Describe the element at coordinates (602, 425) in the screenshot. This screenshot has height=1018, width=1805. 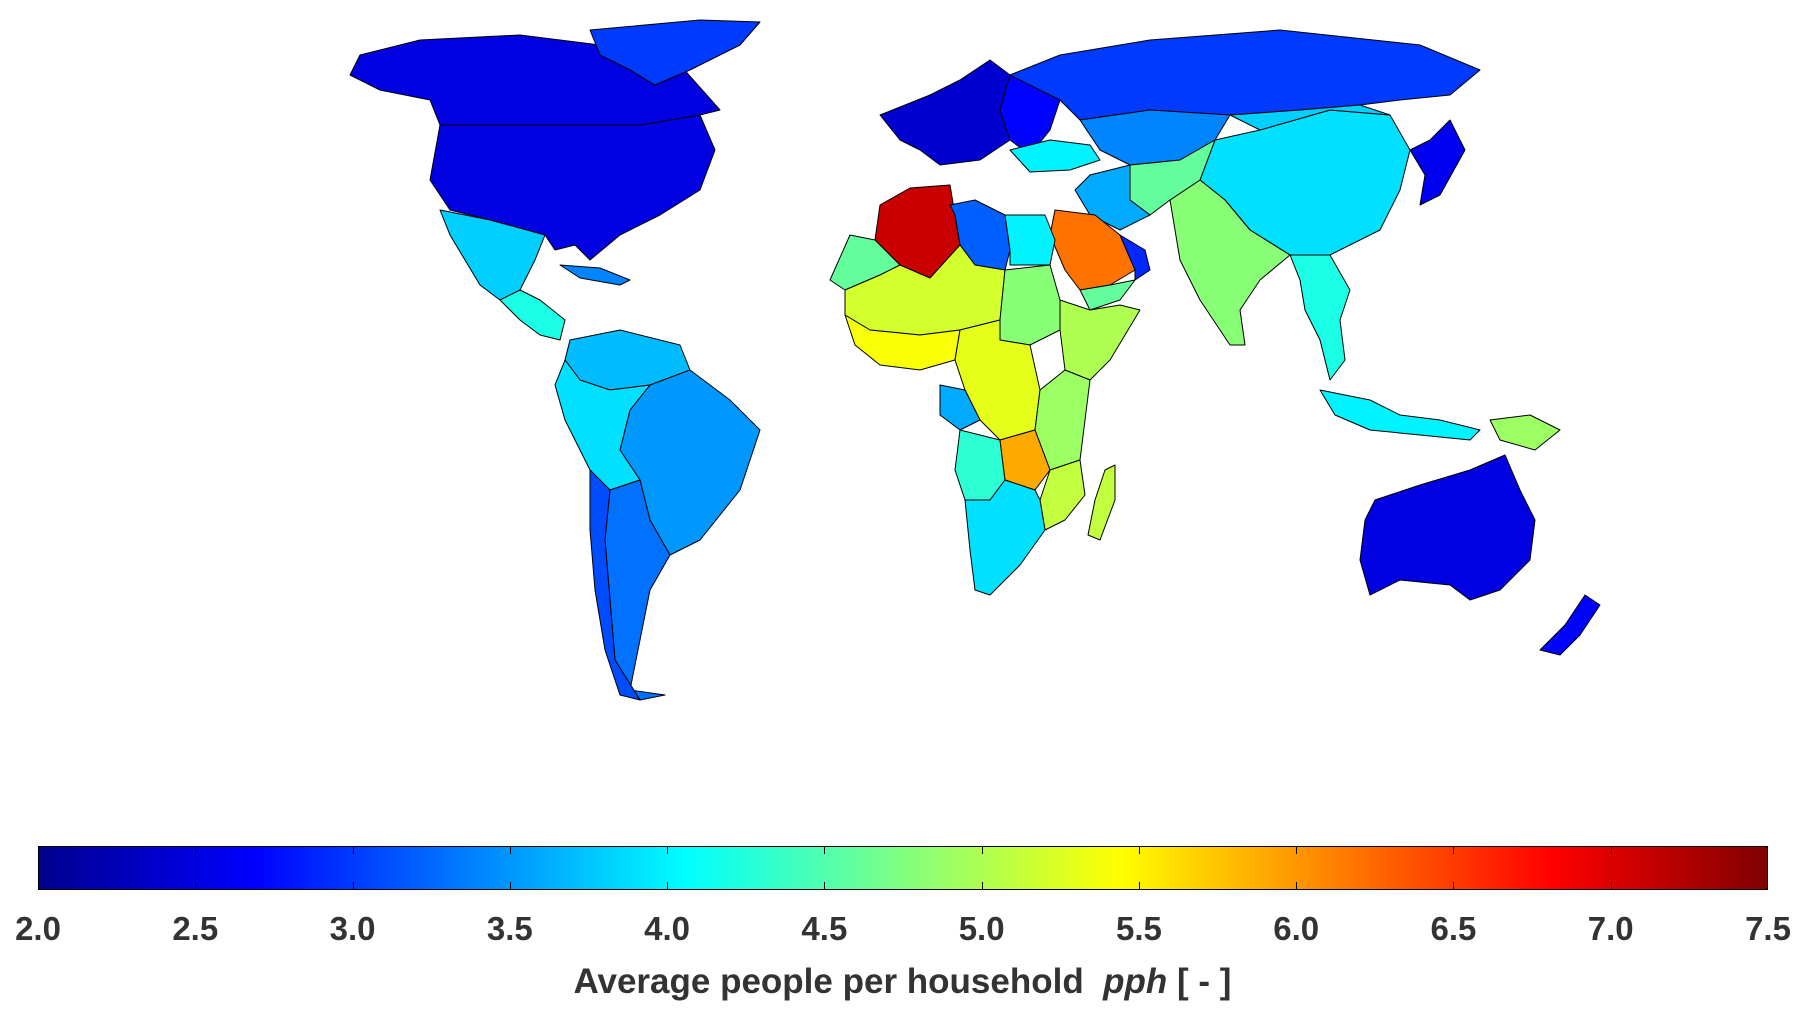
I see `region-peru-bolivia` at that location.